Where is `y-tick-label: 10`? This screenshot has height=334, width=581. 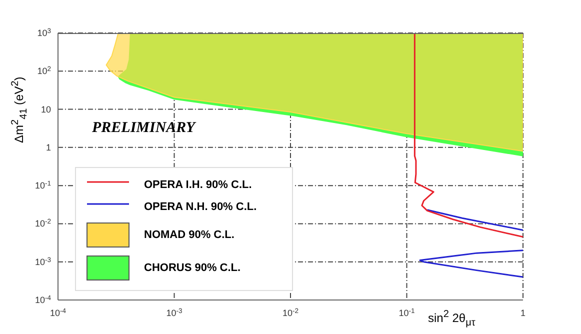
y-tick-label: 10 is located at coordinates (45, 109).